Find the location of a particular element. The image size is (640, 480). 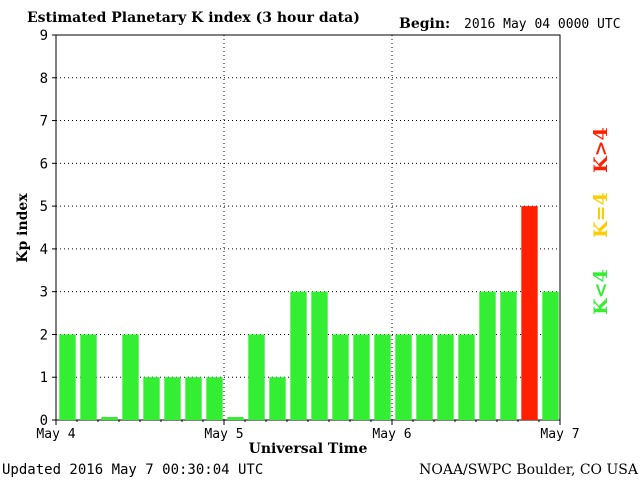

begin-value: 2016 May 04 0000 UTC is located at coordinates (542, 24).